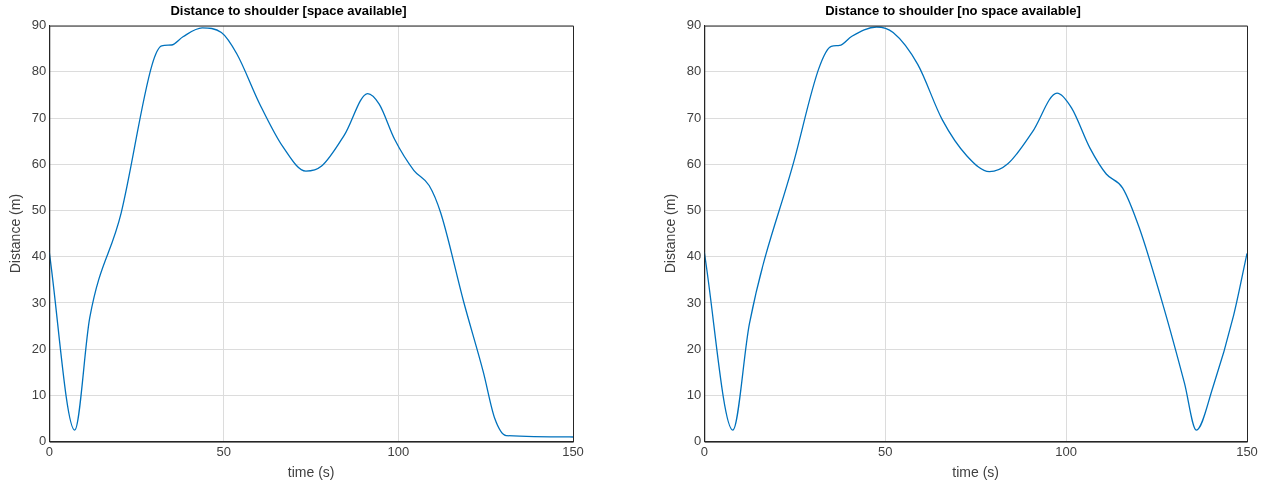 The width and height of the screenshot is (1269, 492). I want to click on chart-title: Distance to shoulder [space available], so click(288, 11).